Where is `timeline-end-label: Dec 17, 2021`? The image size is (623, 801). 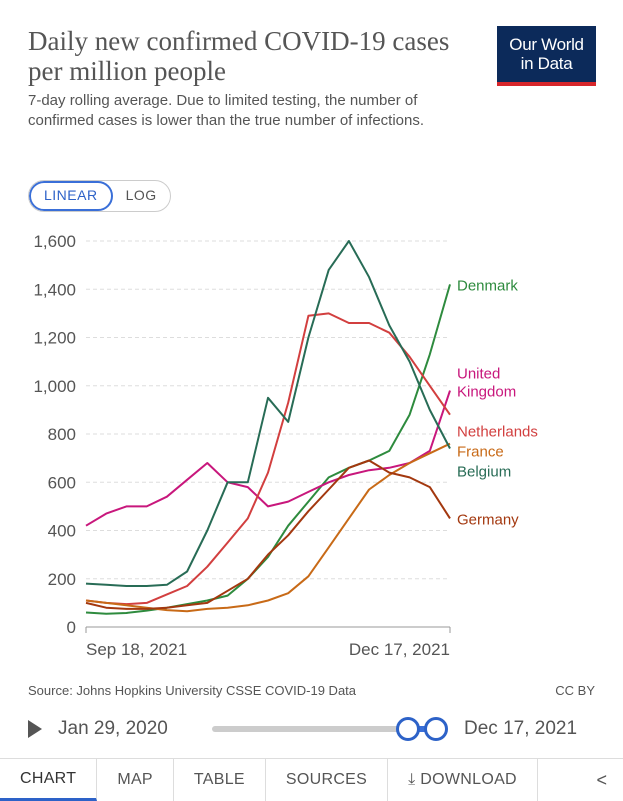
timeline-end-label: Dec 17, 2021 is located at coordinates (521, 728).